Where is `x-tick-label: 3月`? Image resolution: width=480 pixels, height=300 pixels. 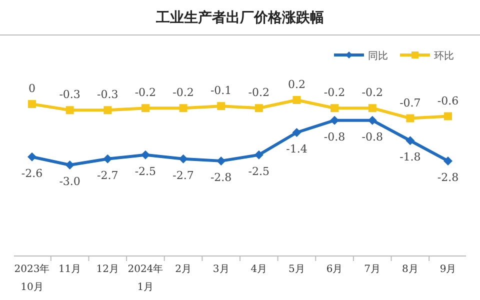
x-tick-label: 3月 is located at coordinates (221, 269).